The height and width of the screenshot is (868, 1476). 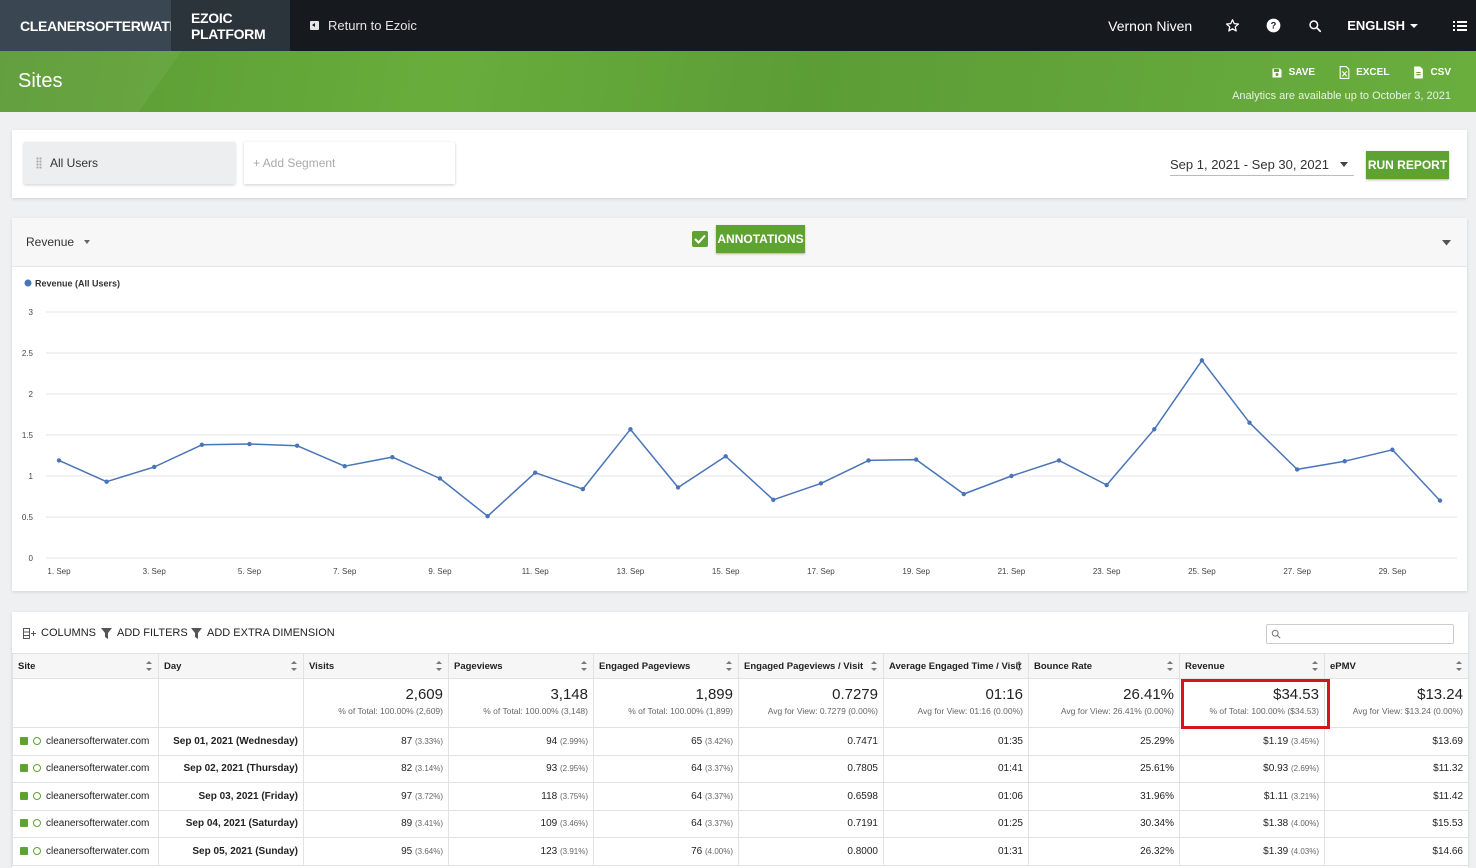 I want to click on x-tick-label: 15. Sep, so click(x=726, y=571).